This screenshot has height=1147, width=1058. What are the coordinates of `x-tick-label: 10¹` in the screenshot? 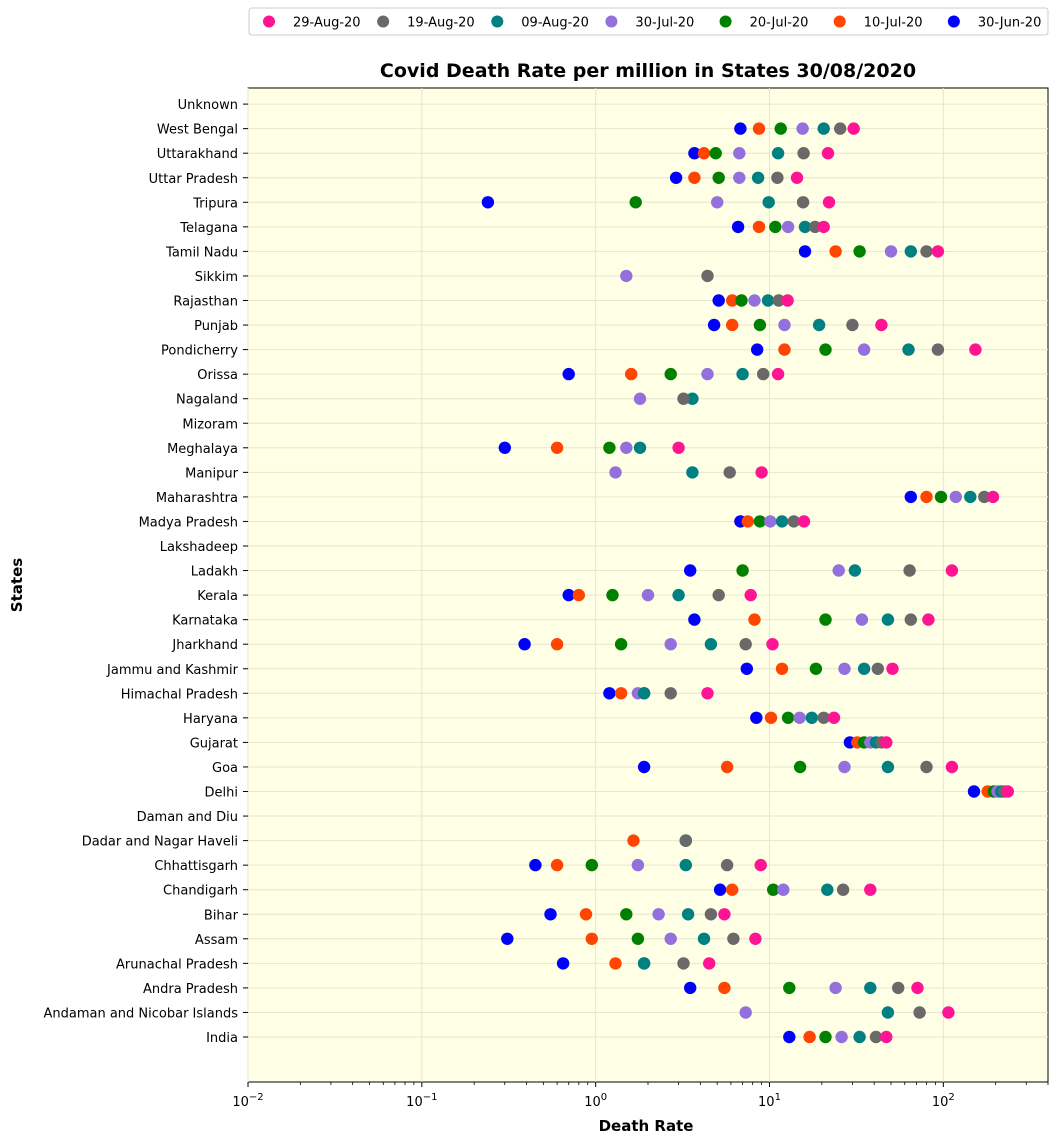 It's located at (769, 1101).